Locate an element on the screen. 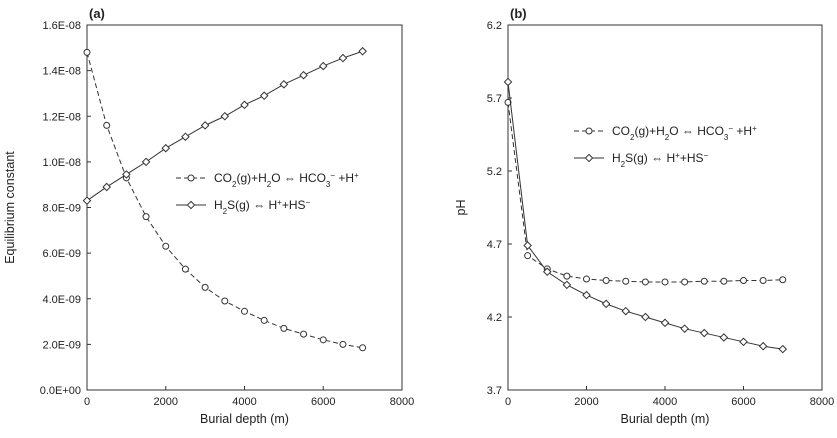 Image resolution: width=837 pixels, height=438 pixels. y-tick-label: 5.2 is located at coordinates (494, 172).